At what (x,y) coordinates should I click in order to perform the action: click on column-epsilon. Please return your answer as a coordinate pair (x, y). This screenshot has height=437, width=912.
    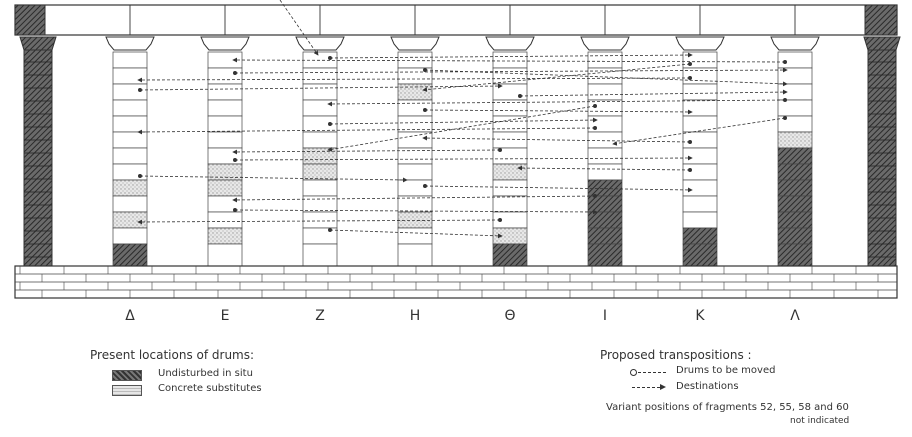
    Looking at the image, I should click on (225, 151).